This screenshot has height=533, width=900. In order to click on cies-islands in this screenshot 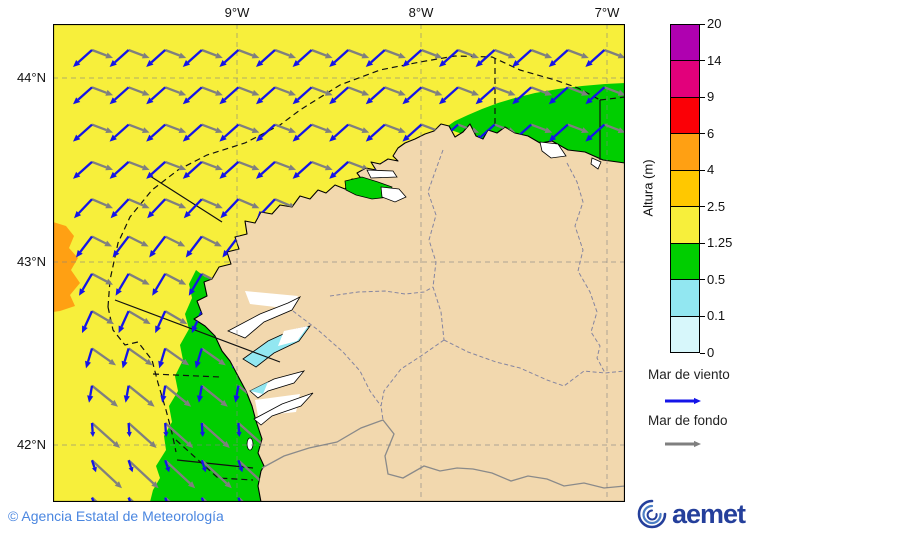, I will do `click(250, 444)`.